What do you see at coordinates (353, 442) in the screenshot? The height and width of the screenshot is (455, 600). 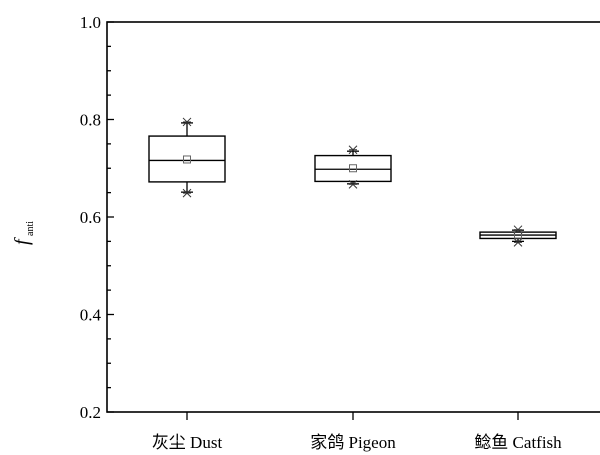 I see `x-category-label: 家鸽 Pigeon` at bounding box center [353, 442].